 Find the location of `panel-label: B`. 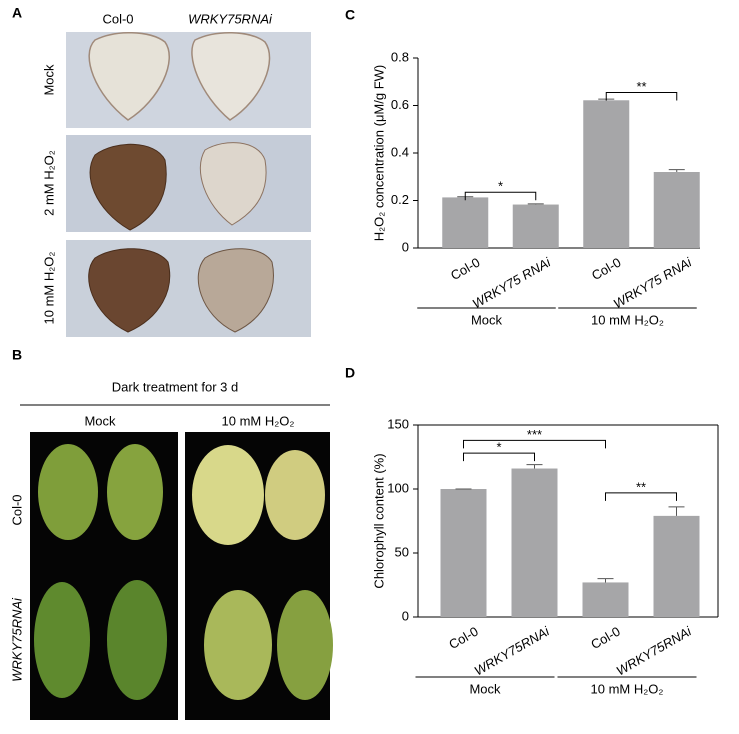

panel-label: B is located at coordinates (17, 355).